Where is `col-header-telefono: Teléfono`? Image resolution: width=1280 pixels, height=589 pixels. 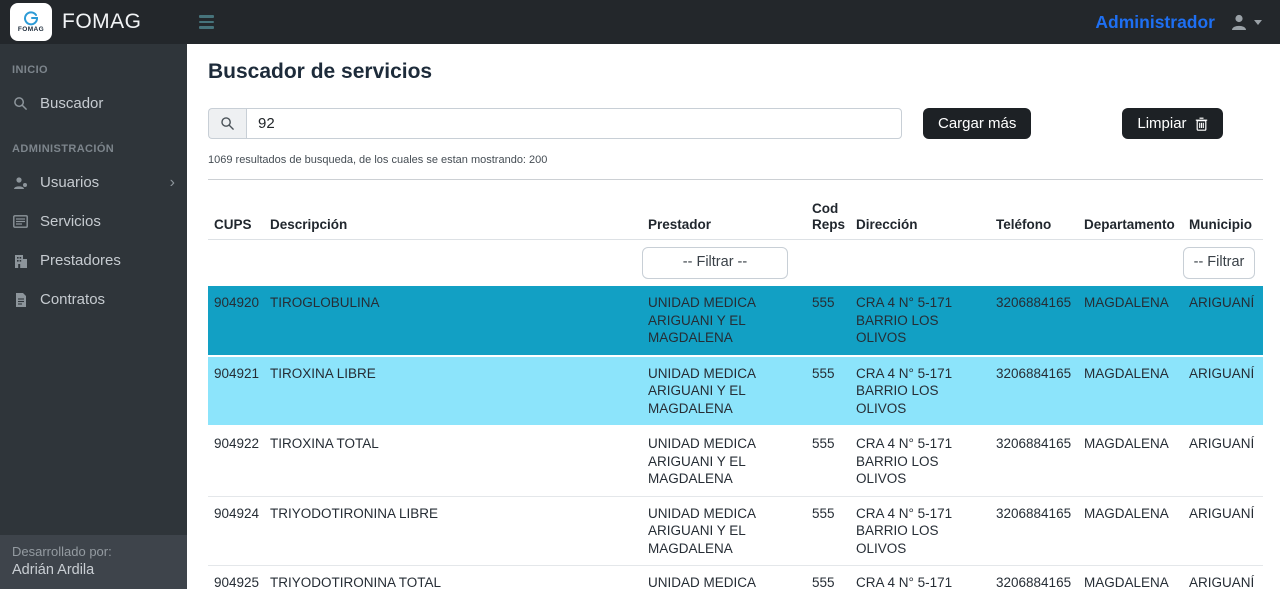 col-header-telefono: Teléfono is located at coordinates (1034, 217).